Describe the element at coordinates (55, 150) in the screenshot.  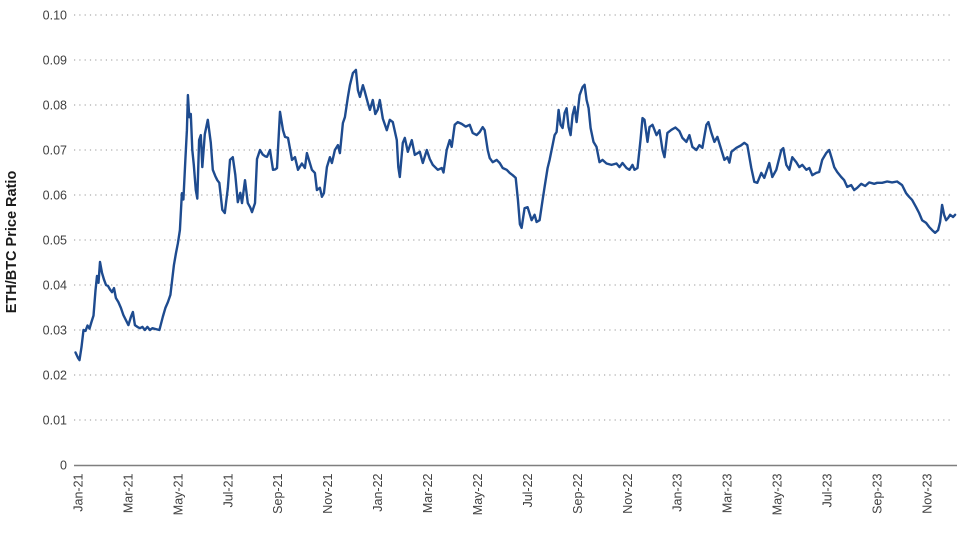
I see `y-tick-label: 0.07` at that location.